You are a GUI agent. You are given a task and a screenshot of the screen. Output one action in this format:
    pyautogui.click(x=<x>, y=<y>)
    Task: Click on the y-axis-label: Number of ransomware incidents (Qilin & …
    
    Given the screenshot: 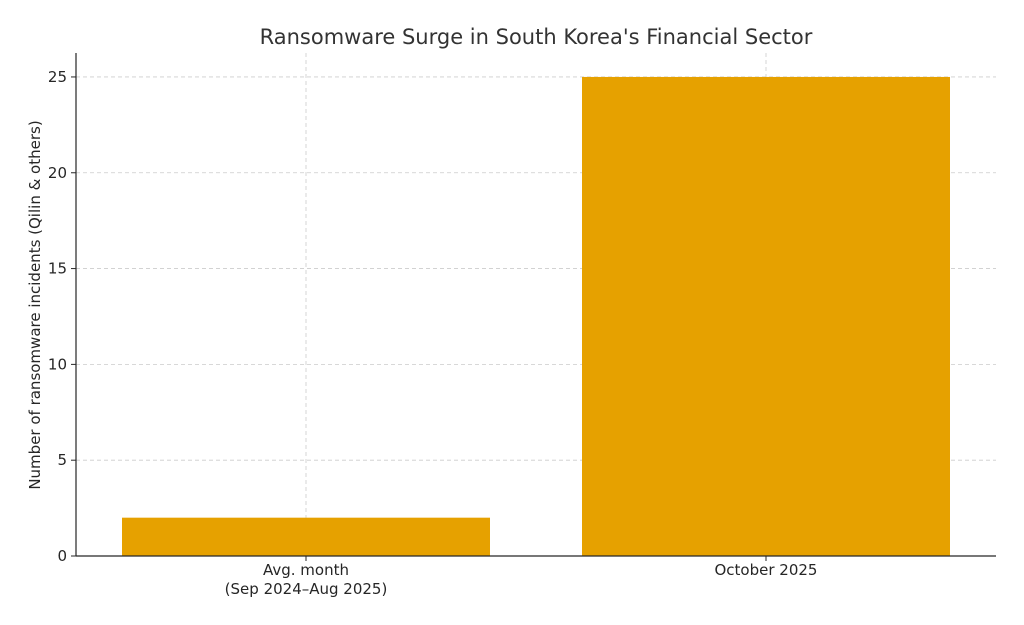 What is the action you would take?
    pyautogui.click(x=35, y=304)
    